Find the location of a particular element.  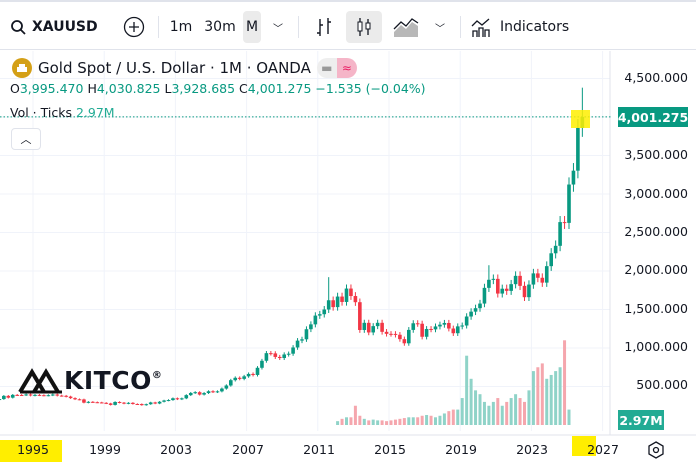

volume-value: 2.97M is located at coordinates (95, 112).